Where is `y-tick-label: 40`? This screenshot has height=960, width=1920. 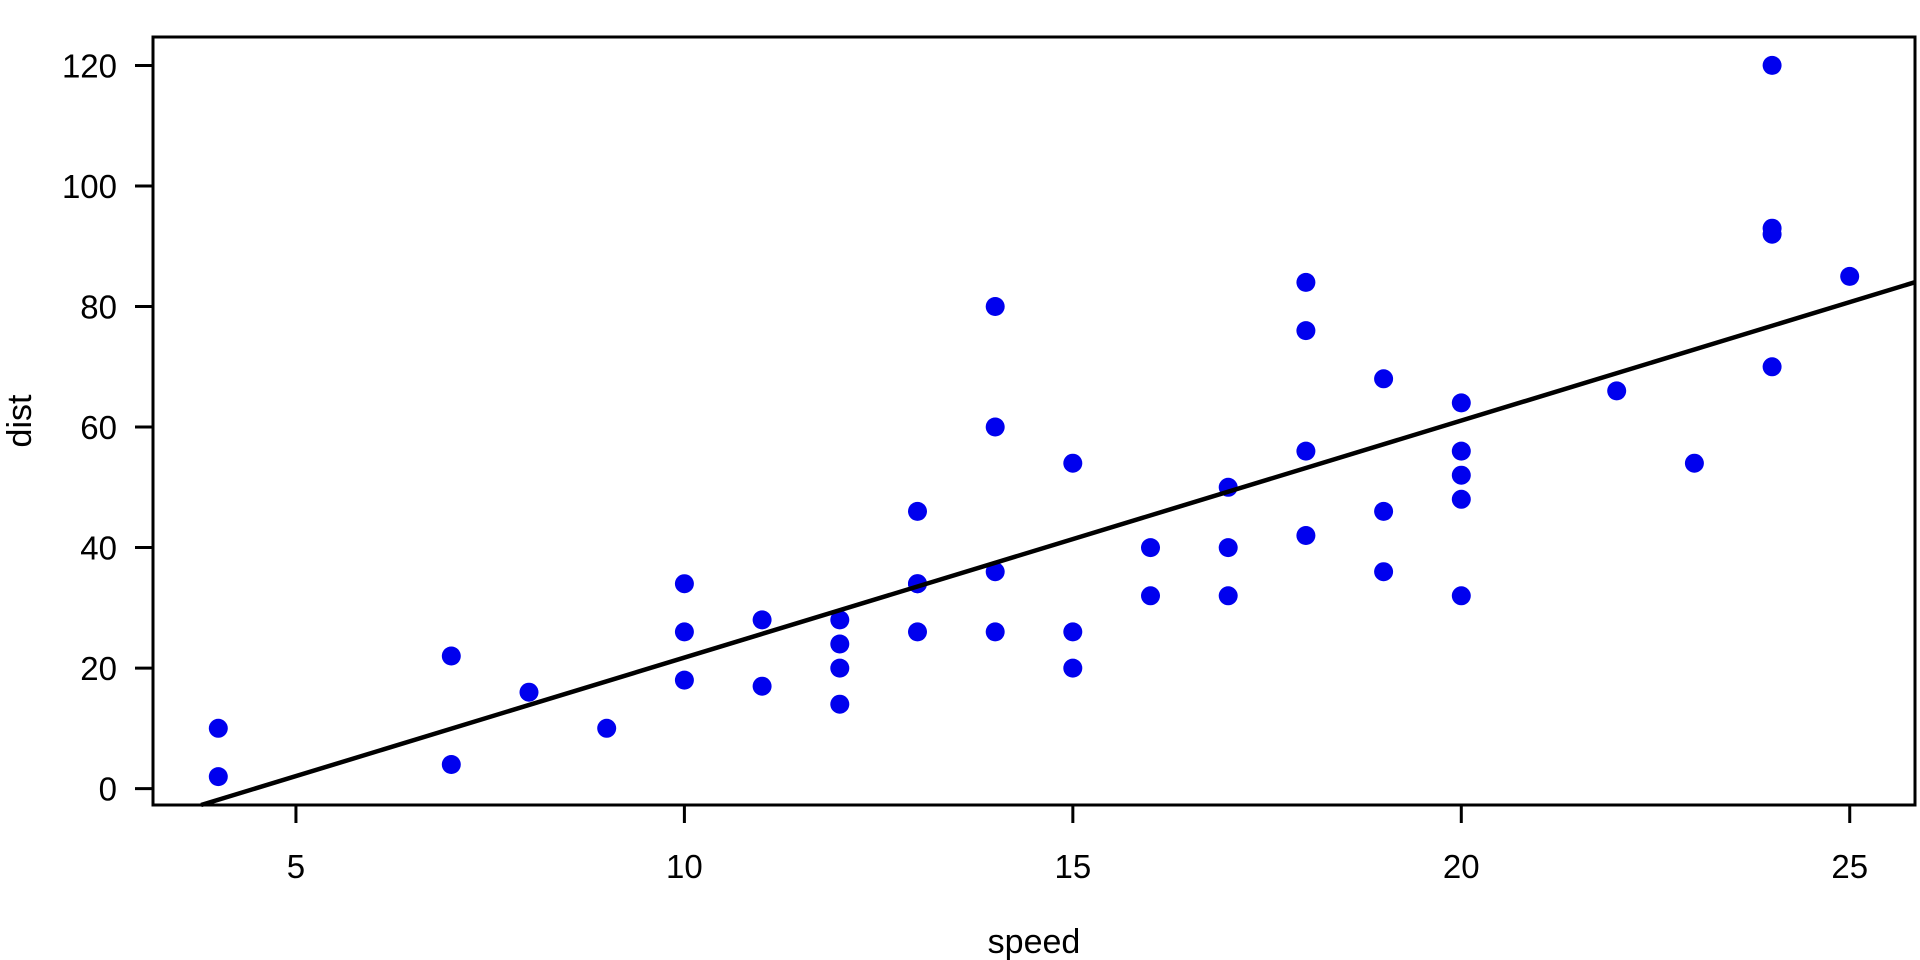
y-tick-label: 40 is located at coordinates (98, 548).